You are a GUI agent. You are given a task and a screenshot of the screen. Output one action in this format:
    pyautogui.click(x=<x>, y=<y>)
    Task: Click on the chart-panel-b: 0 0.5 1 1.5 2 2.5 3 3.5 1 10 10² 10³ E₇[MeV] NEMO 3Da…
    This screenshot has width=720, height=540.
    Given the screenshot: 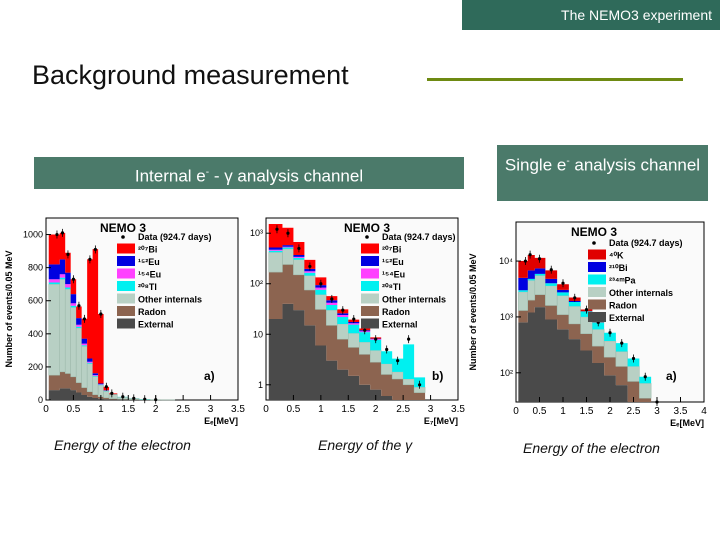 What is the action you would take?
    pyautogui.click(x=357, y=321)
    